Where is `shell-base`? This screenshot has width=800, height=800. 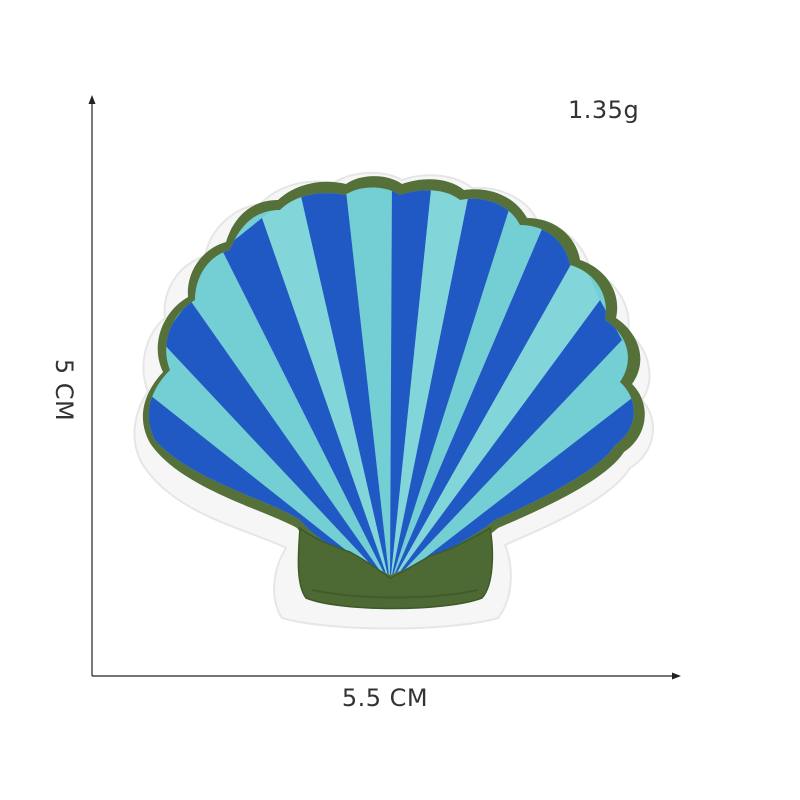
shell-base is located at coordinates (395, 568).